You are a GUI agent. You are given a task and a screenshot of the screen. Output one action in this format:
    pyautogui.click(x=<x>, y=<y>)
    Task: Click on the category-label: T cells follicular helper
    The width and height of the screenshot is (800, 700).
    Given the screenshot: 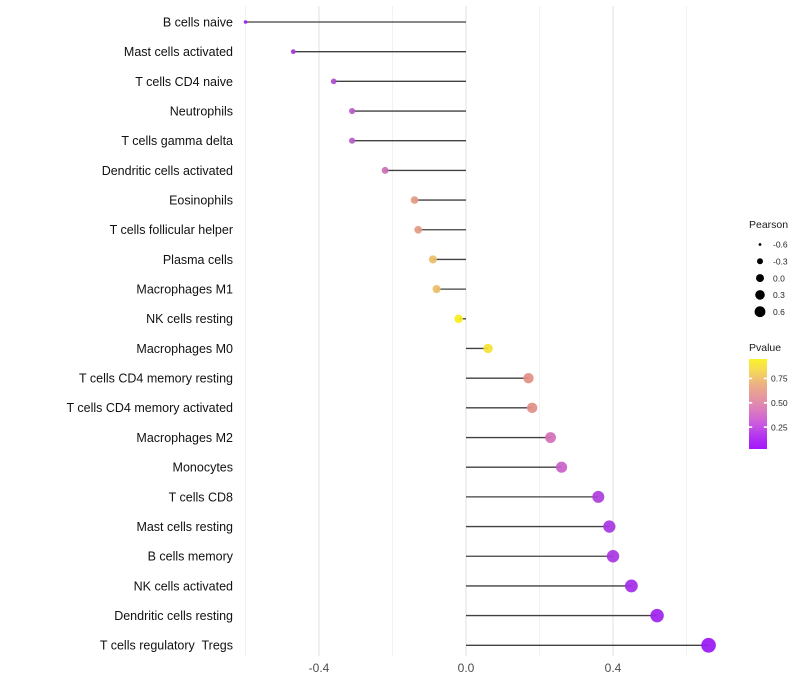 What is the action you would take?
    pyautogui.click(x=171, y=230)
    